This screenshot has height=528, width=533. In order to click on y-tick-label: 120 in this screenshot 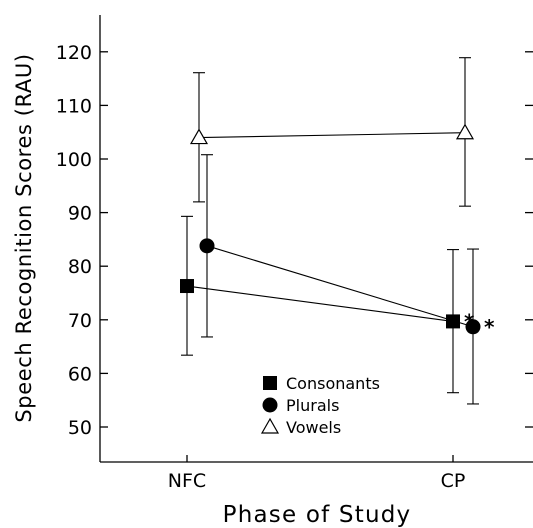, I will do `click(74, 53)`.